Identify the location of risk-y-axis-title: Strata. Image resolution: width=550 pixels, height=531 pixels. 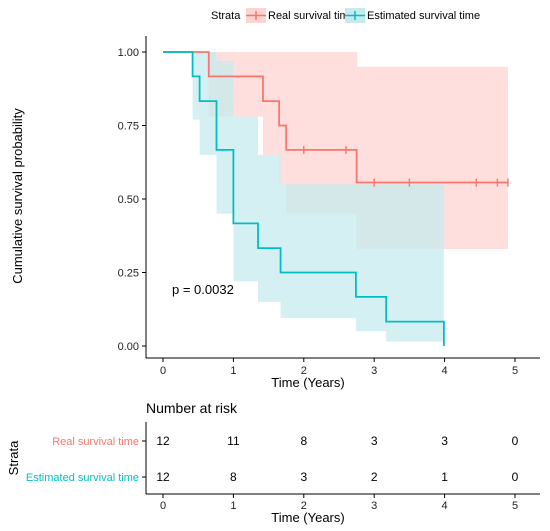
(13, 457).